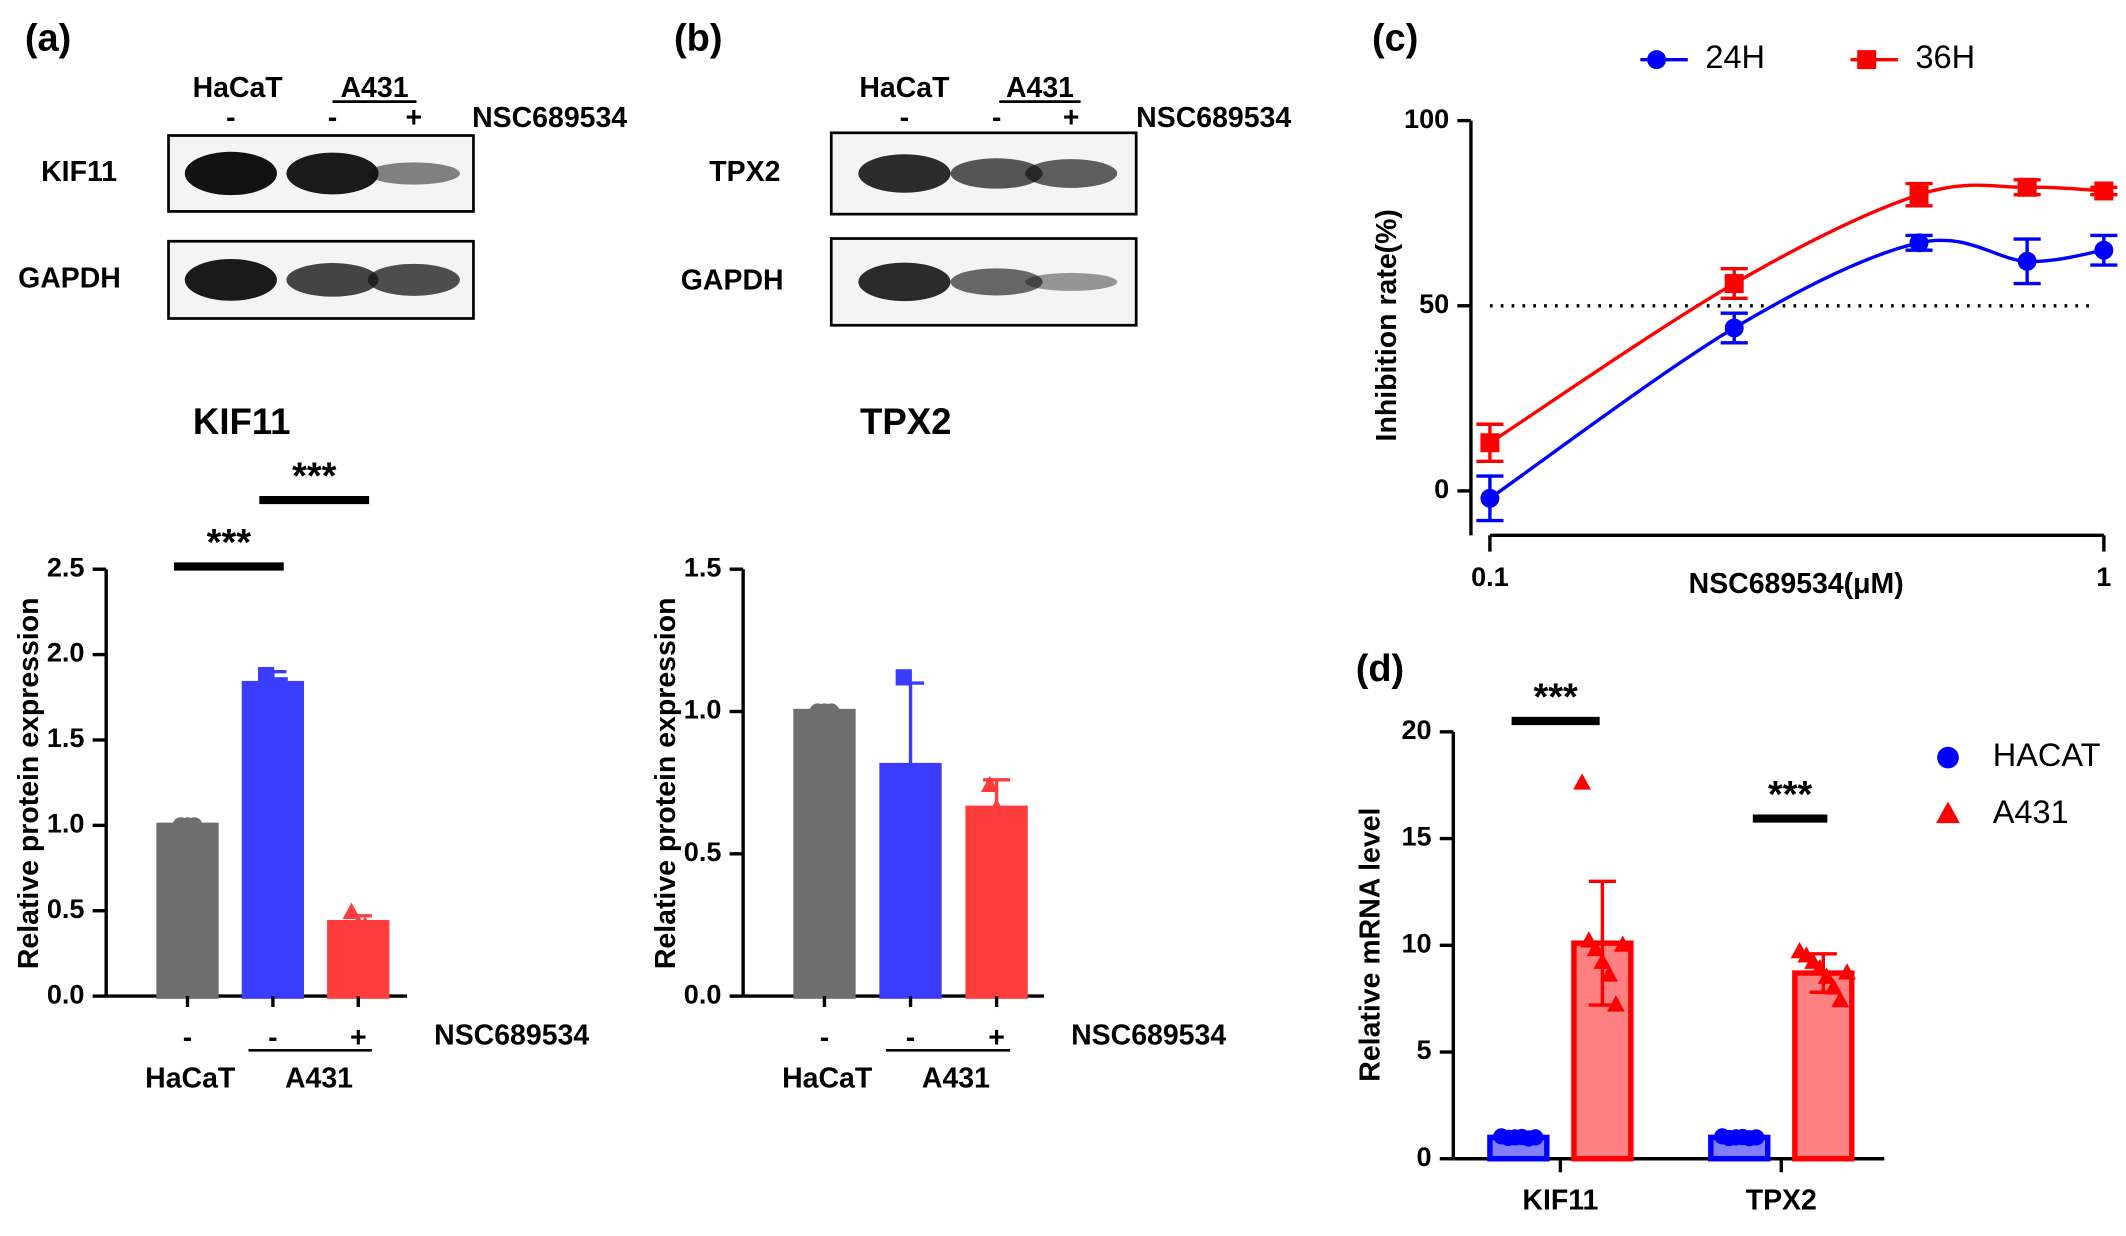 The height and width of the screenshot is (1236, 2126). I want to click on y-tick-label: 50, so click(1434, 303).